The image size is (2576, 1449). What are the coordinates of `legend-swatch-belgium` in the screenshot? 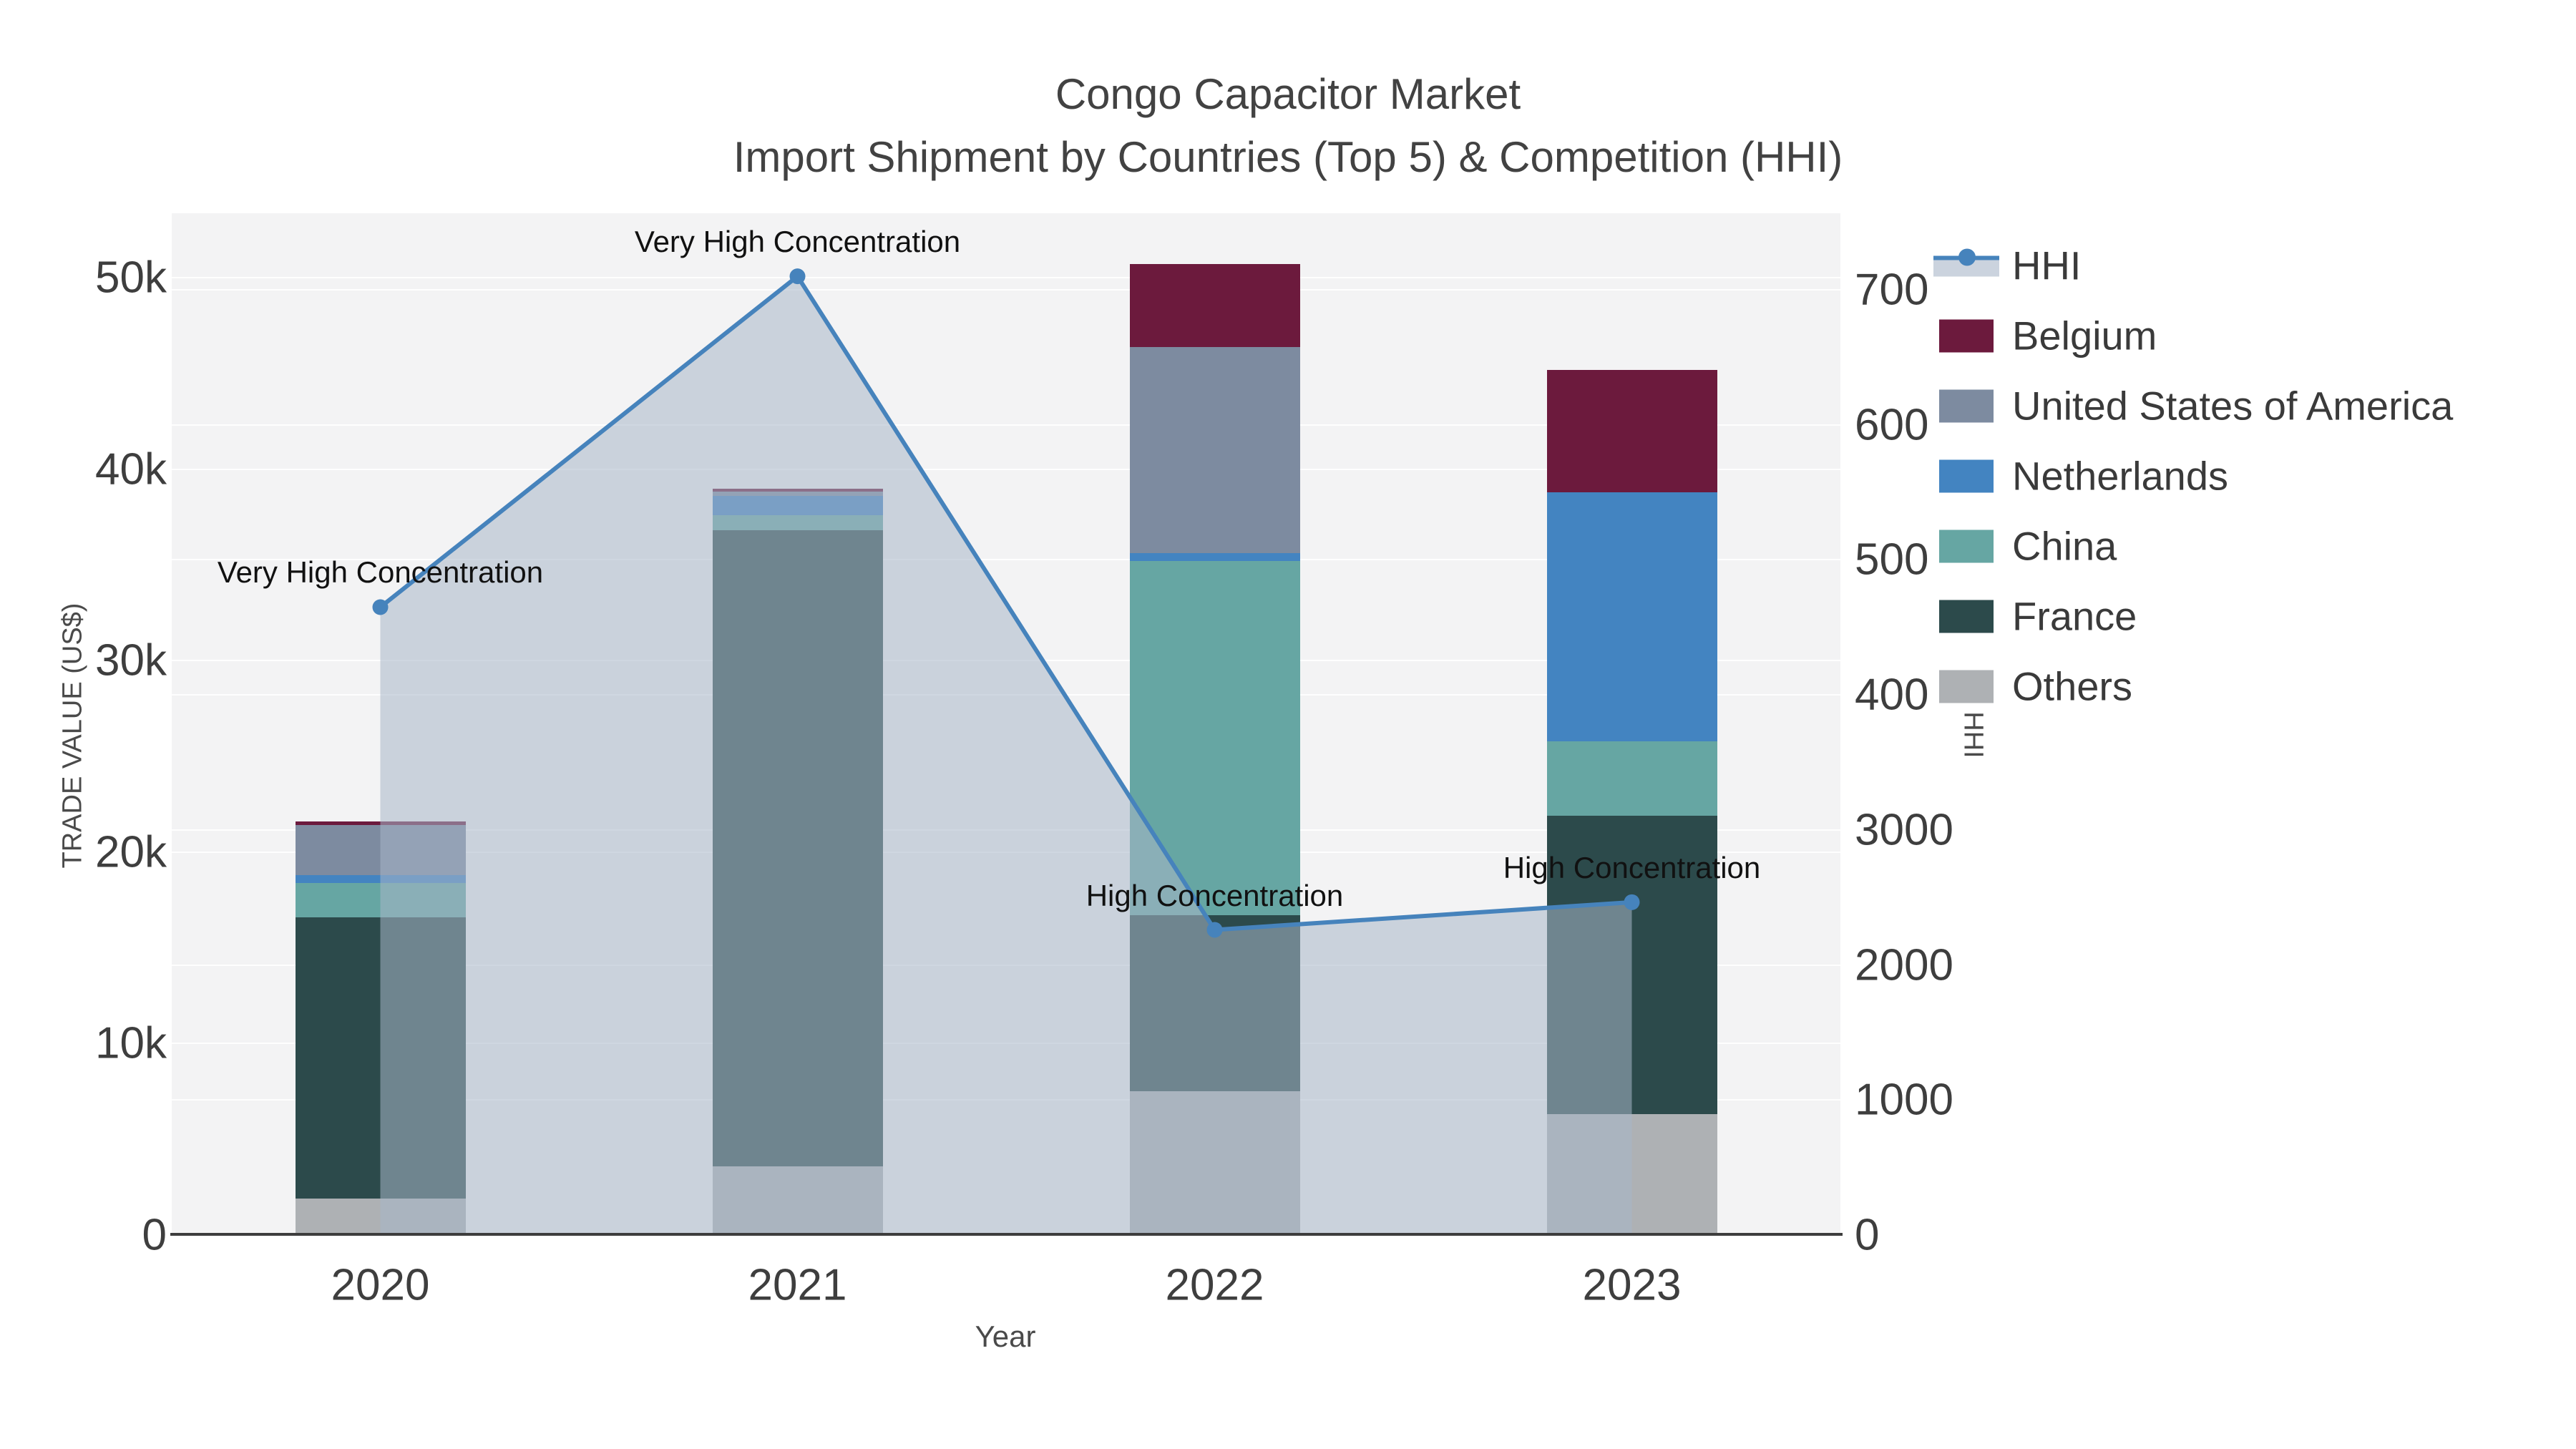 It's located at (1966, 335).